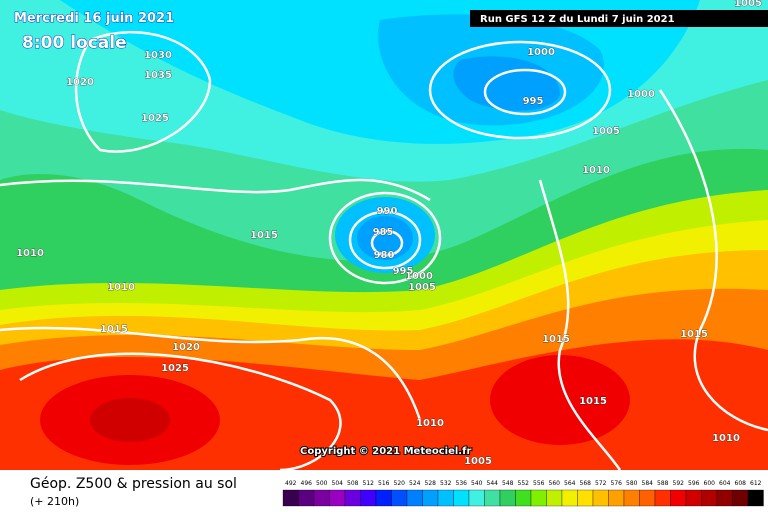  What do you see at coordinates (493, 483) in the screenshot?
I see `scale-label: 544` at bounding box center [493, 483].